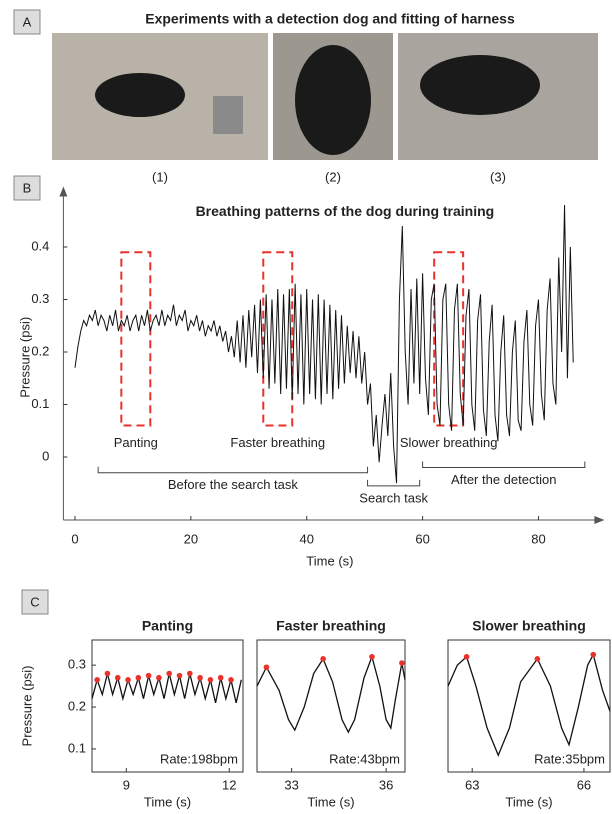 The image size is (612, 814). I want to click on x-tick-label: 40, so click(306, 538).